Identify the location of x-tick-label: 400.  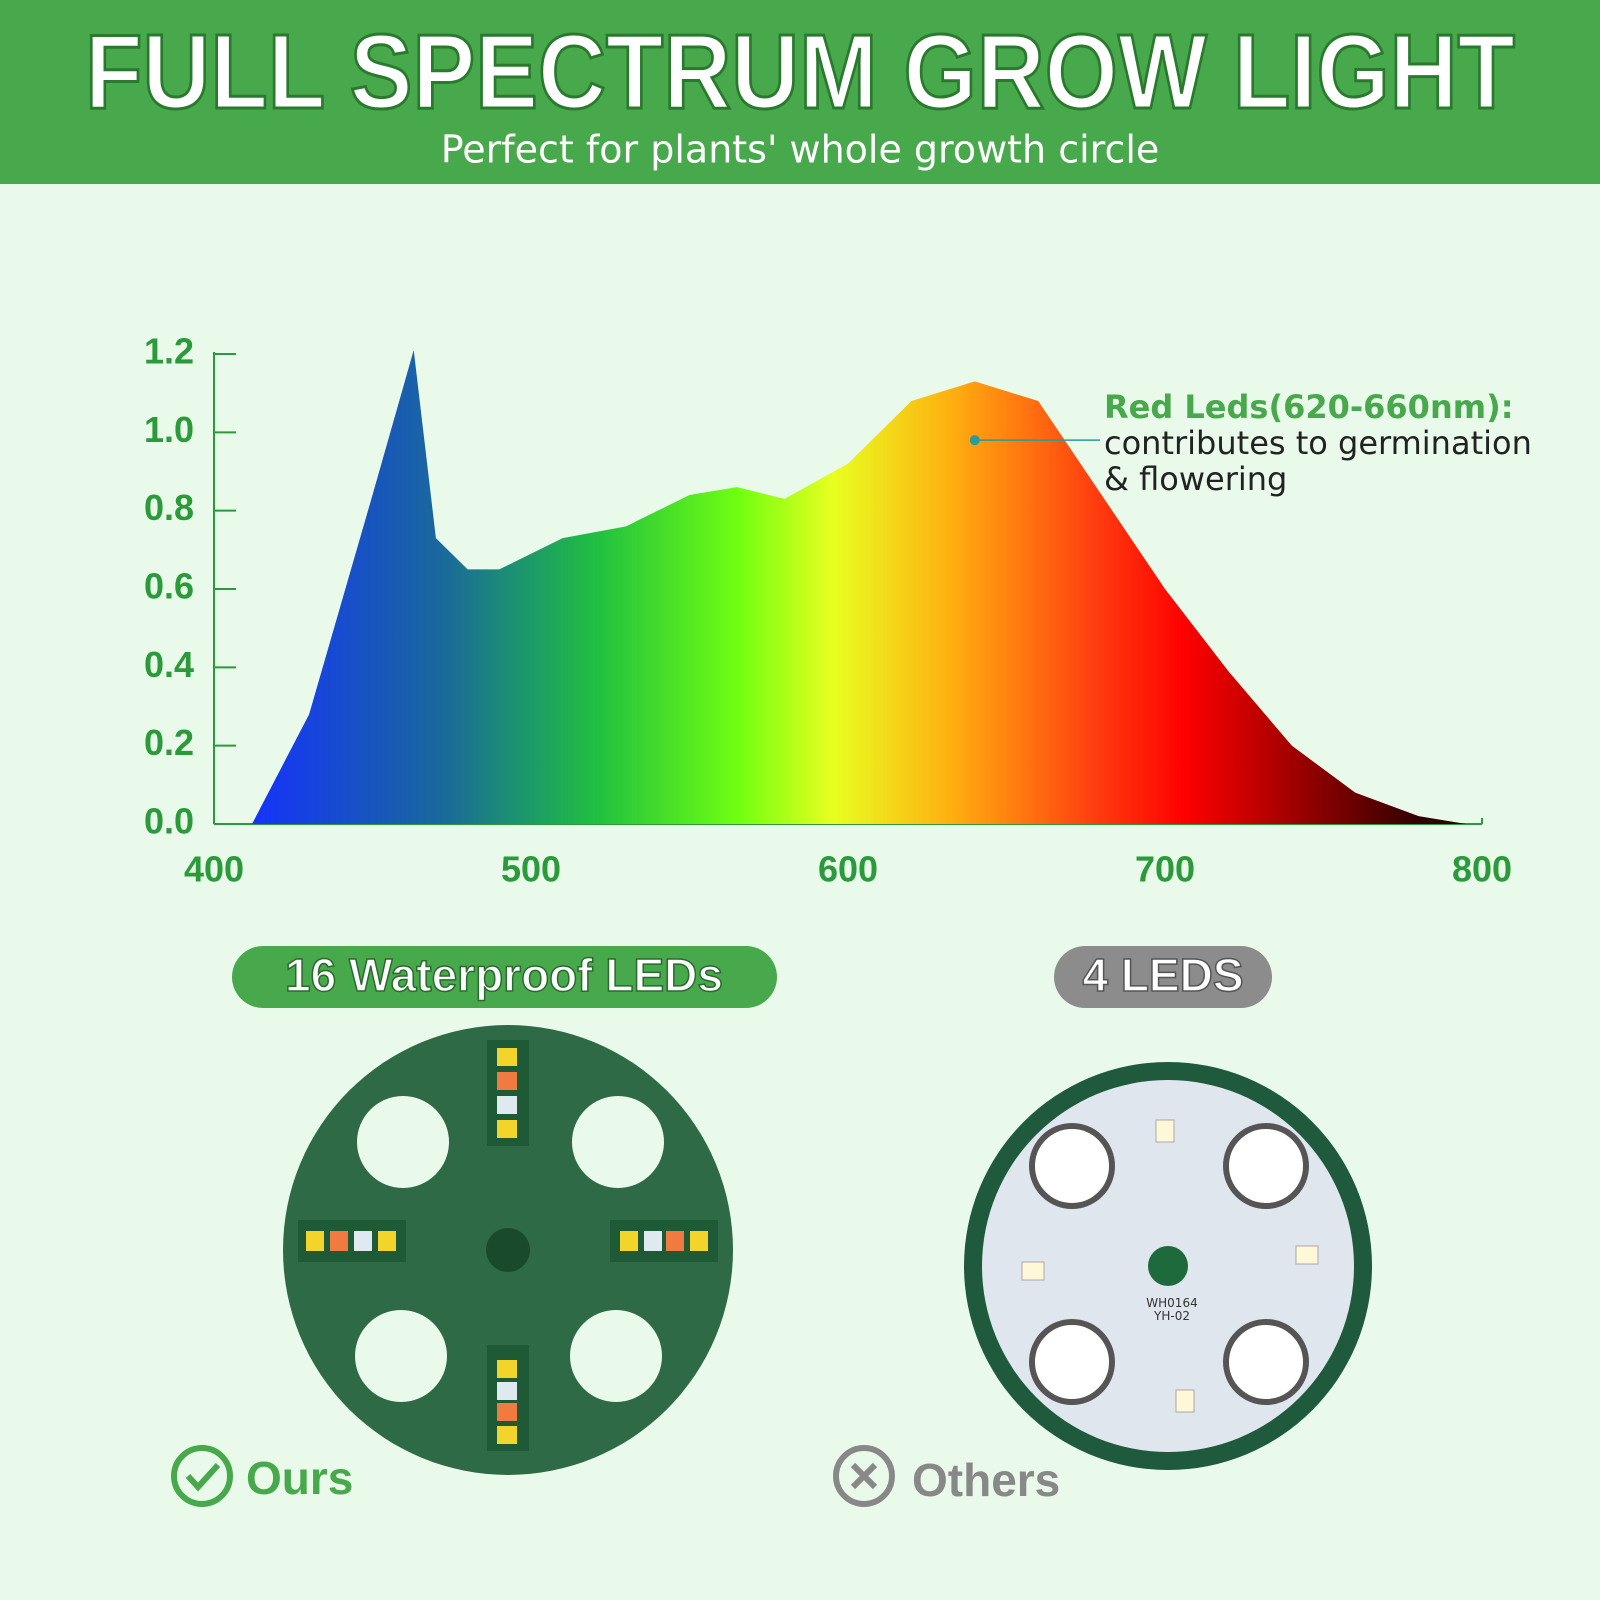
(214, 869).